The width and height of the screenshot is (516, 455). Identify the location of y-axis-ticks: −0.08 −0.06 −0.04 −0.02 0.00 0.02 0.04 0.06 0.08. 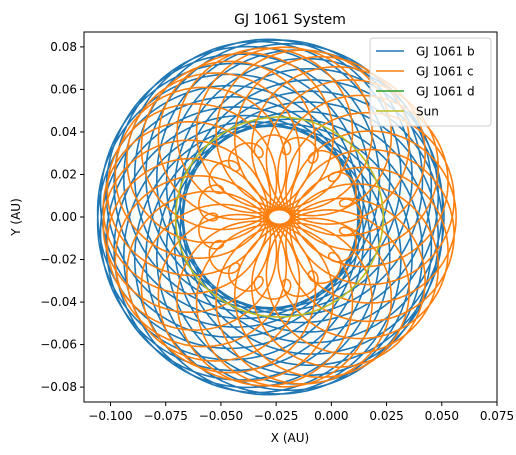
(62, 217).